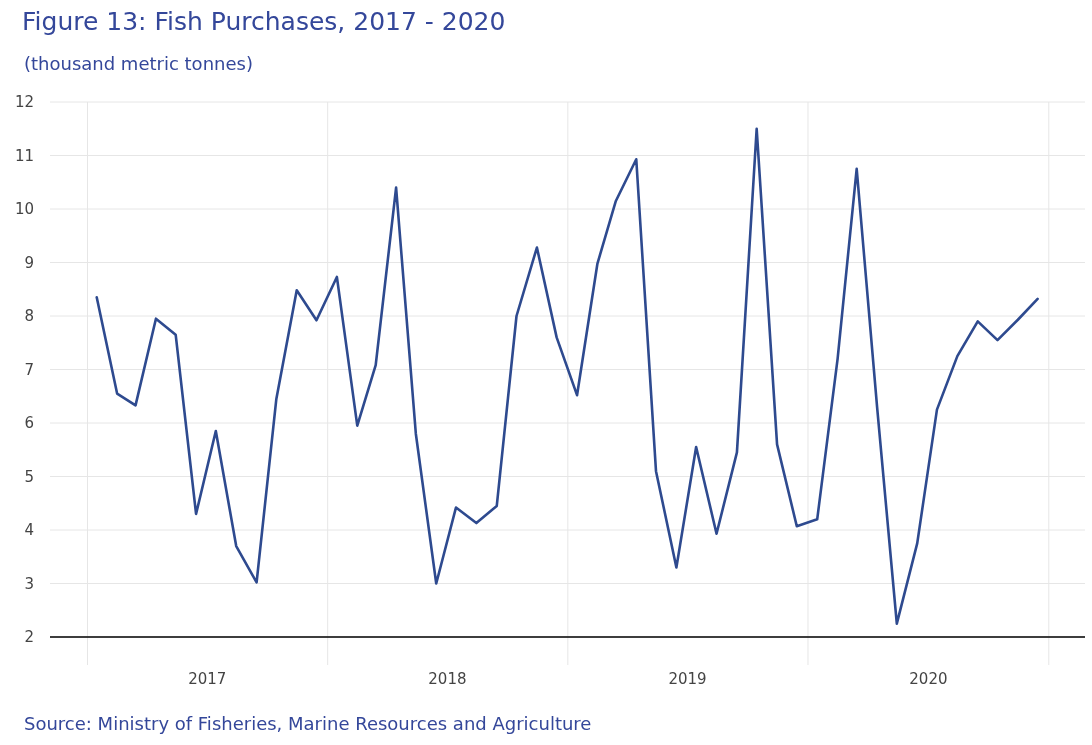  Describe the element at coordinates (687, 679) in the screenshot. I see `x-tick-label: 2019` at that location.